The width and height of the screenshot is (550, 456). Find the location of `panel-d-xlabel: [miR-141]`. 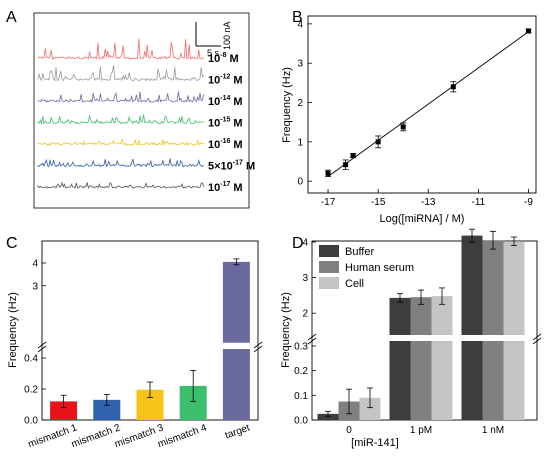

panel-d-xlabel: [miR-141] is located at coordinates (375, 443).